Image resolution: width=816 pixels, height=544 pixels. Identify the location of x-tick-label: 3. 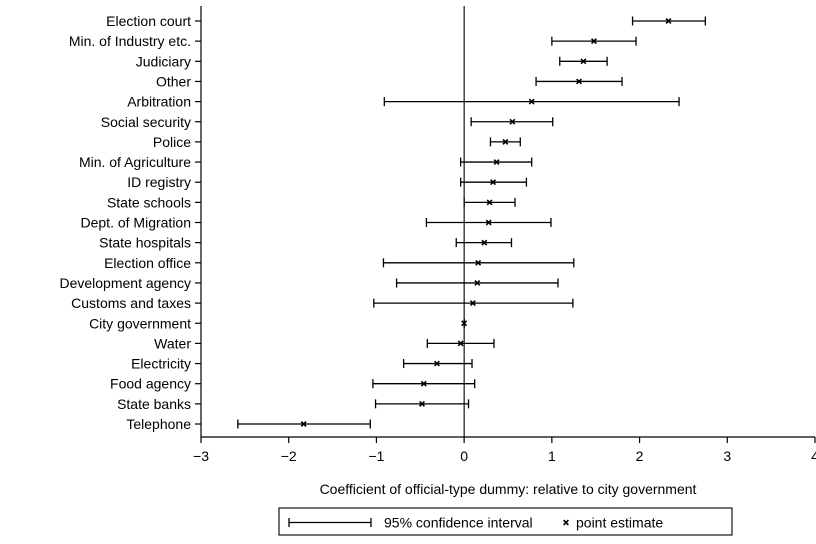
(727, 456).